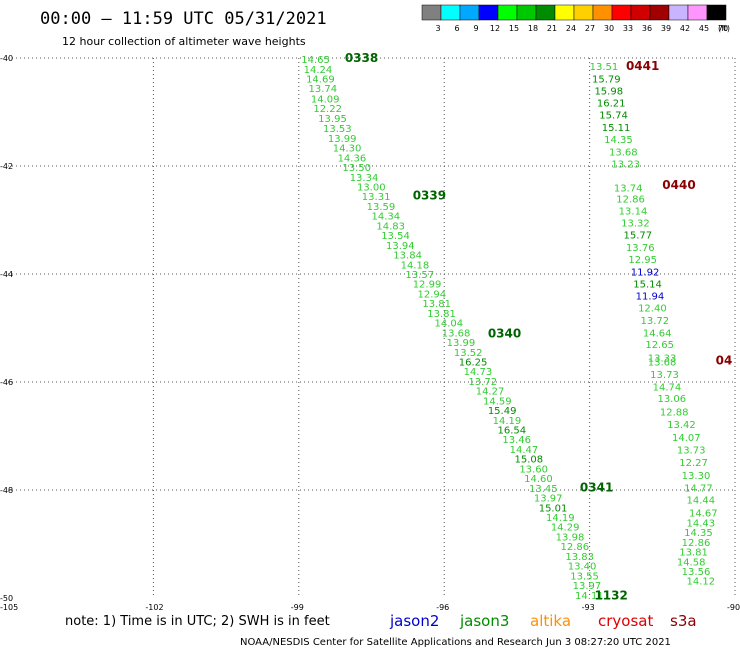 The height and width of the screenshot is (650, 740). Describe the element at coordinates (6, 382) in the screenshot. I see `y-tick-label: -46` at that location.